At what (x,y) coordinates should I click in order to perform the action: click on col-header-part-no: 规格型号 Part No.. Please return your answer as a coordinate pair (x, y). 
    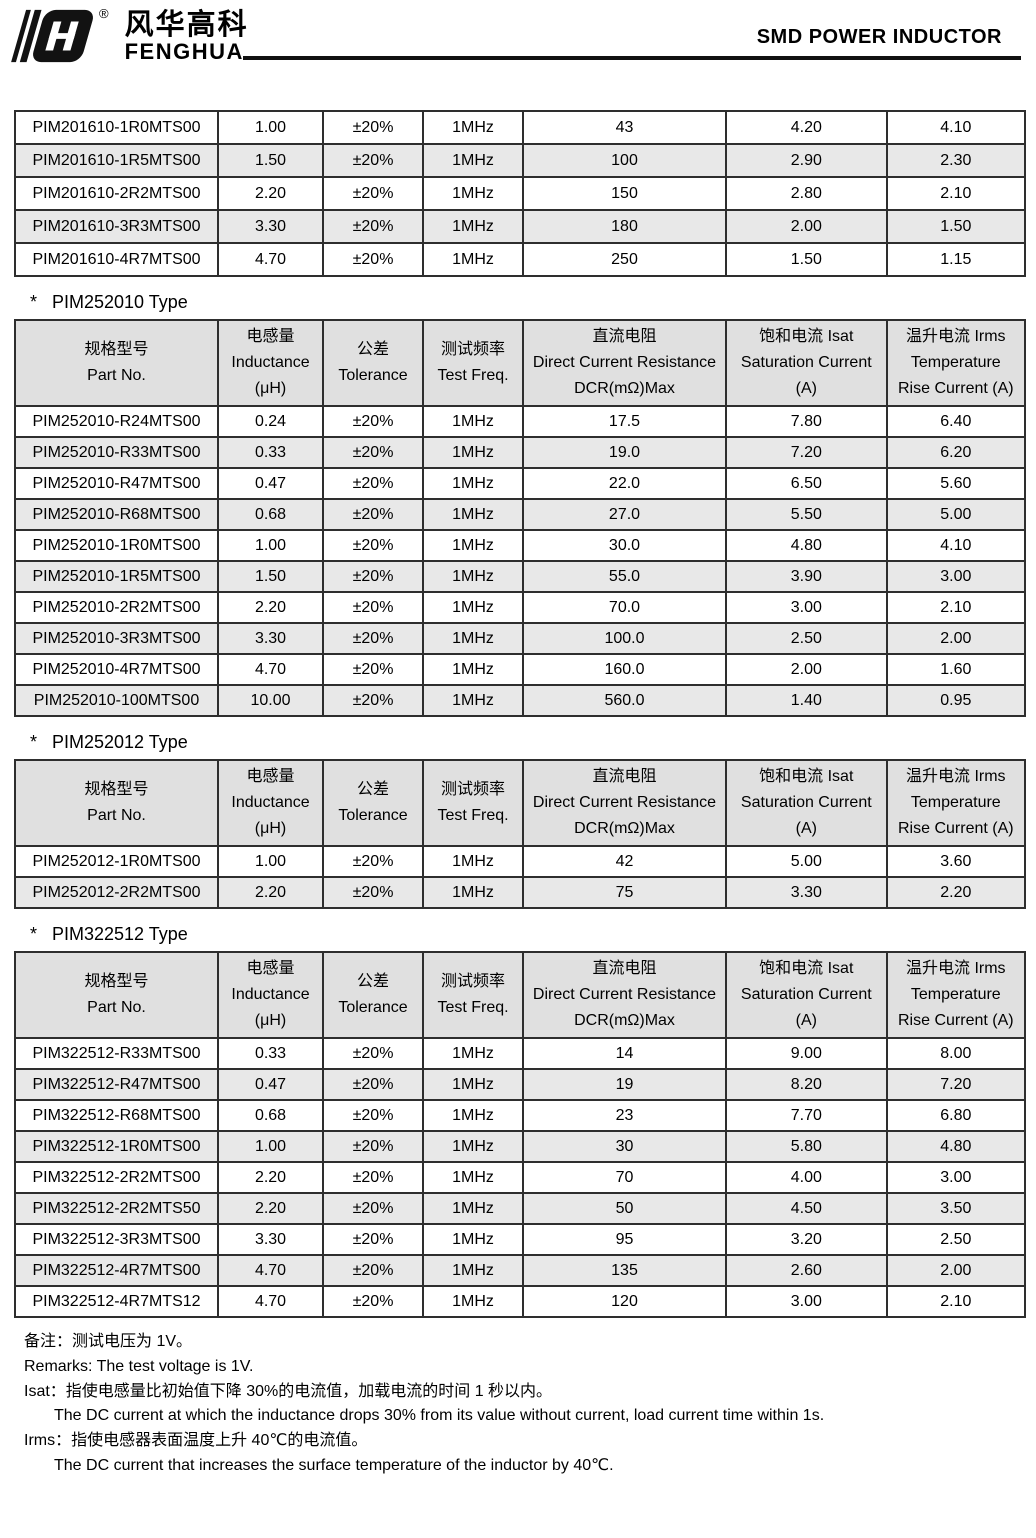
    Looking at the image, I should click on (116, 363).